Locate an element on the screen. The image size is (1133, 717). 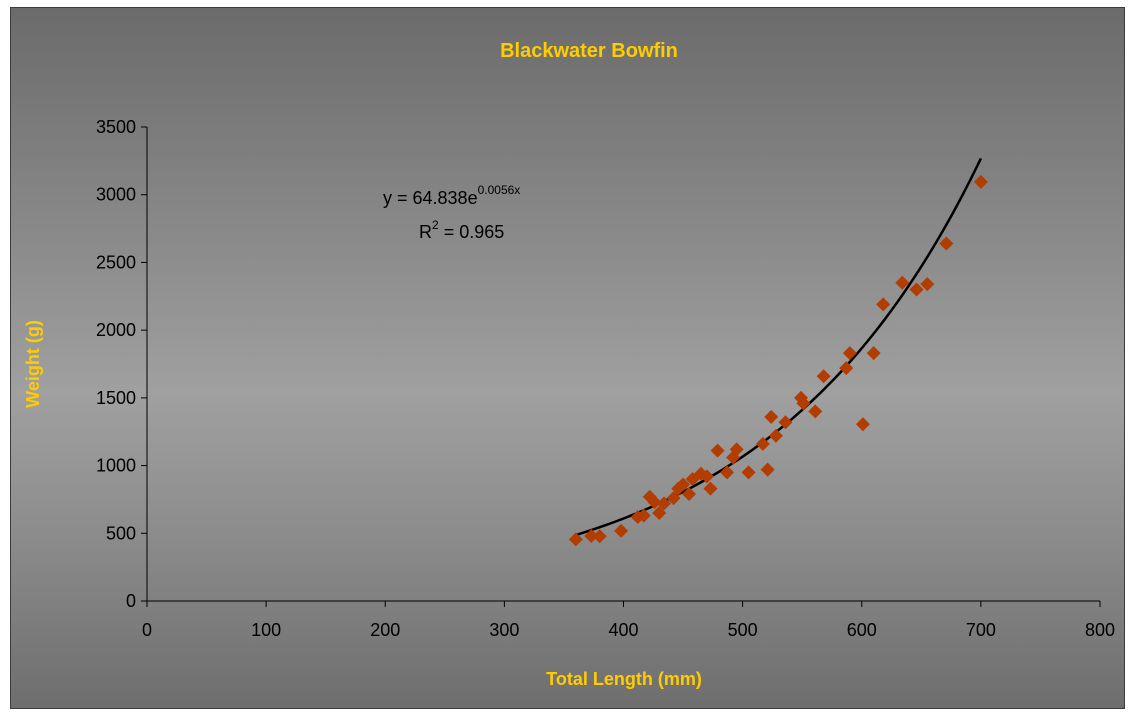
x-tick-label: 100 is located at coordinates (266, 630).